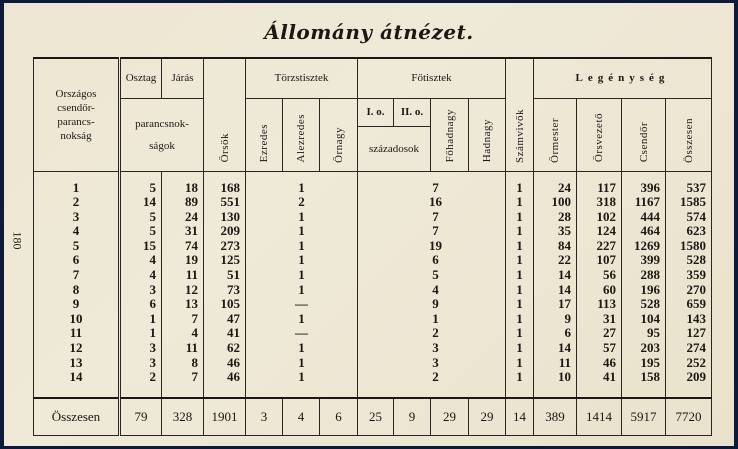  What do you see at coordinates (76, 363) in the screenshot?
I see `cell-orszagos: 13` at bounding box center [76, 363].